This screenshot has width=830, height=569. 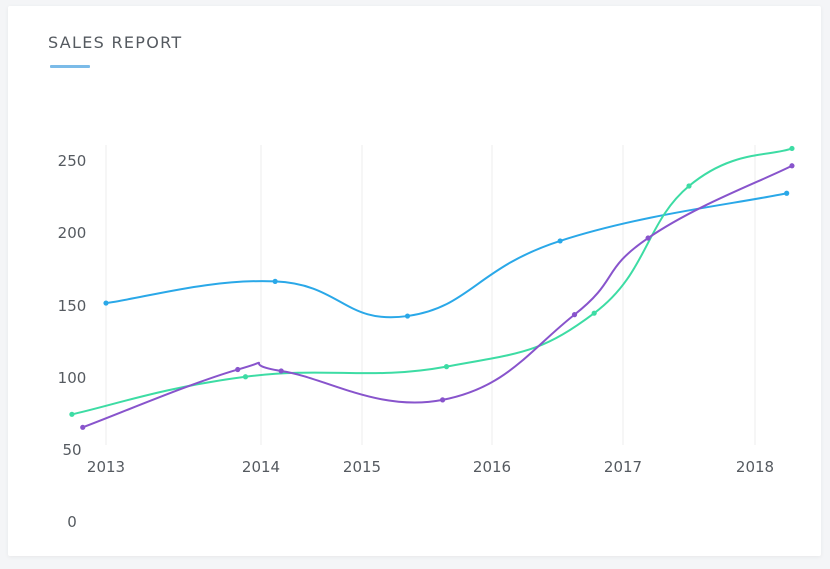 What do you see at coordinates (72, 161) in the screenshot?
I see `y-tick-label: 250` at bounding box center [72, 161].